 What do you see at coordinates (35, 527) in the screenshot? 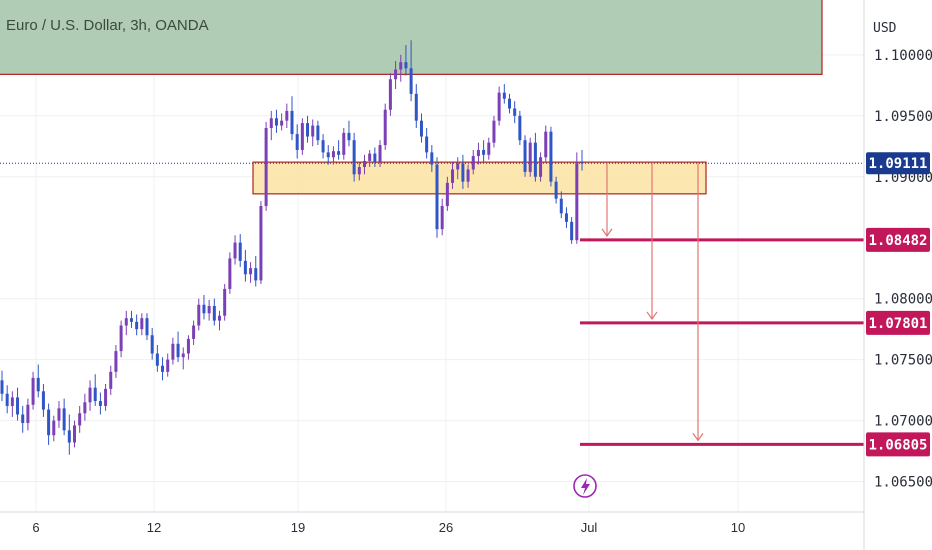
I see `time-tick-label: 6` at bounding box center [35, 527].